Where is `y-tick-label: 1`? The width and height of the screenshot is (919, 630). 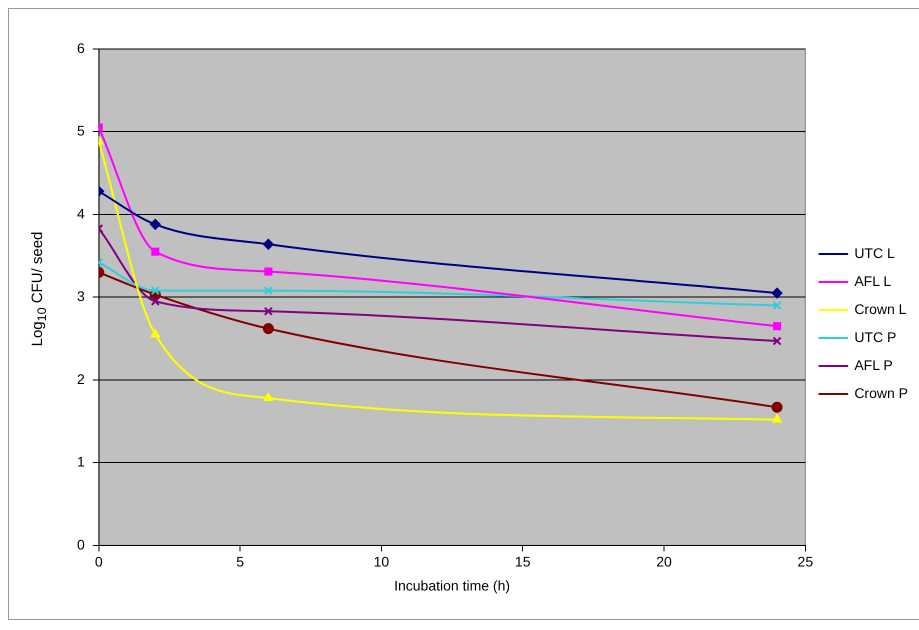 y-tick-label: 1 is located at coordinates (80, 462).